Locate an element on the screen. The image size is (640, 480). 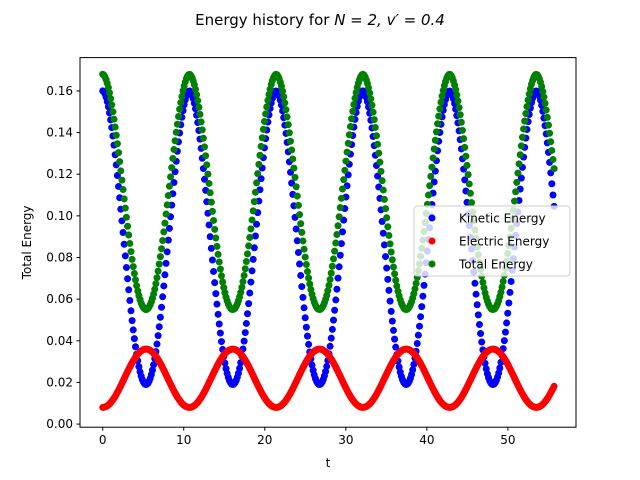
legend-marker-kinetic is located at coordinates (432, 218).